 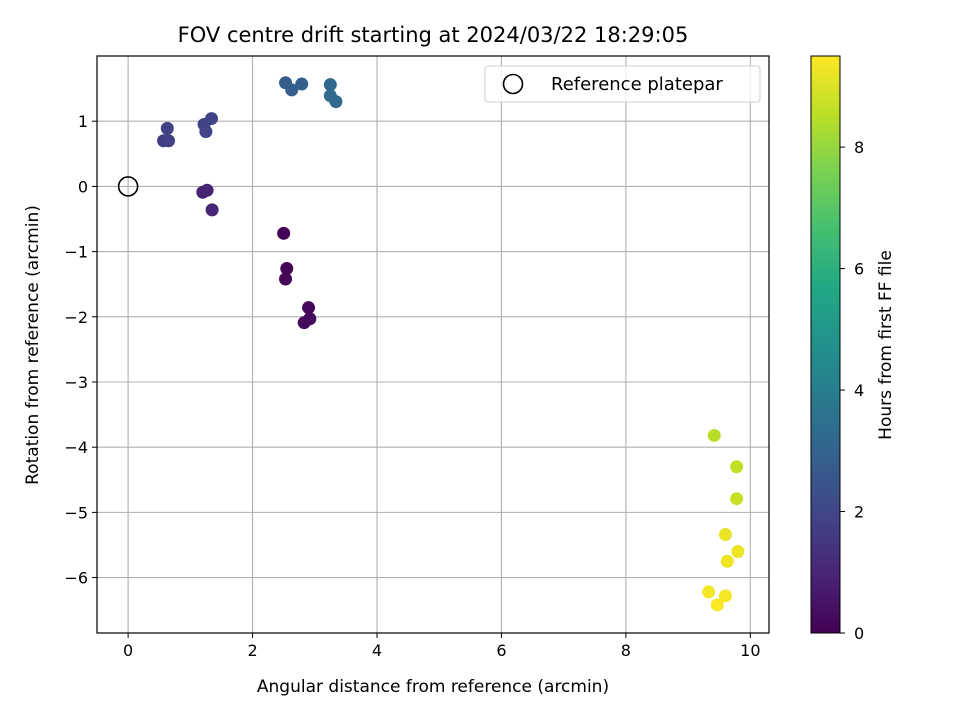 I want to click on x-axis-label: Angular distance from reference (arcmin), so click(x=433, y=687).